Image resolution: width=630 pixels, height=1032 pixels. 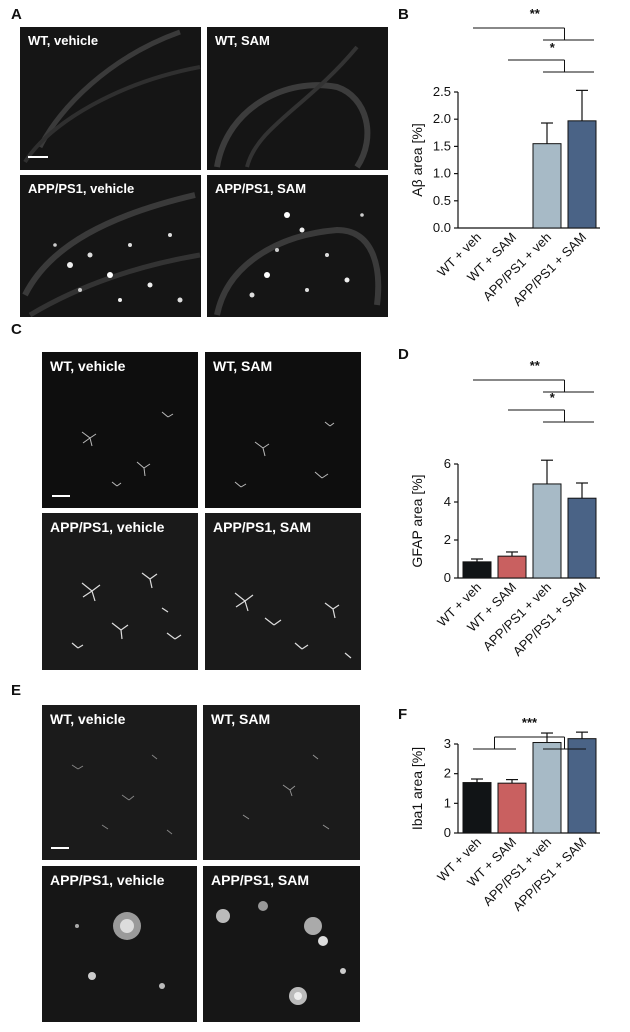 I want to click on micrograph-c-app-vehicle: APP/PS1, vehicle, so click(x=120, y=591).